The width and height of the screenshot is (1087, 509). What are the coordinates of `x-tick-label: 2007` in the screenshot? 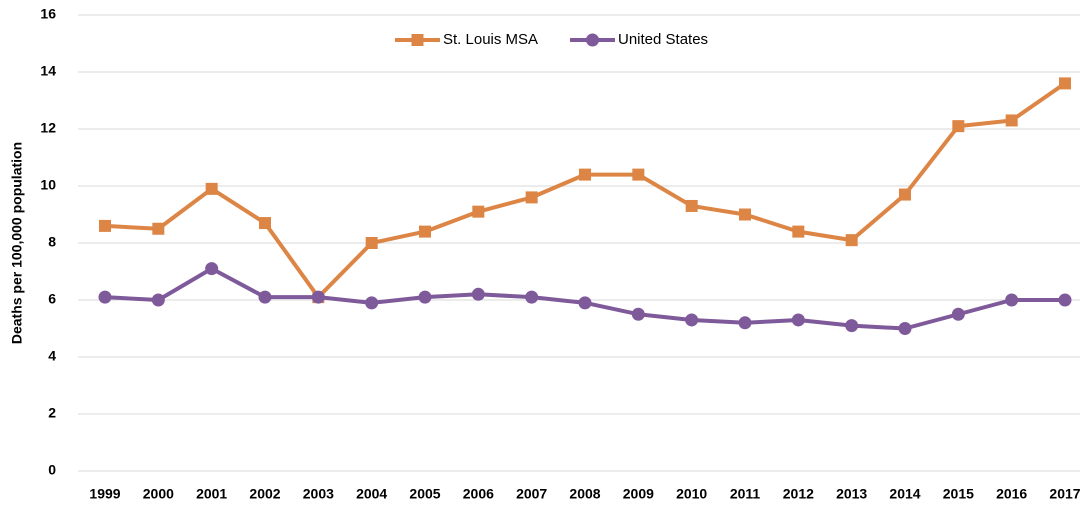 It's located at (531, 494).